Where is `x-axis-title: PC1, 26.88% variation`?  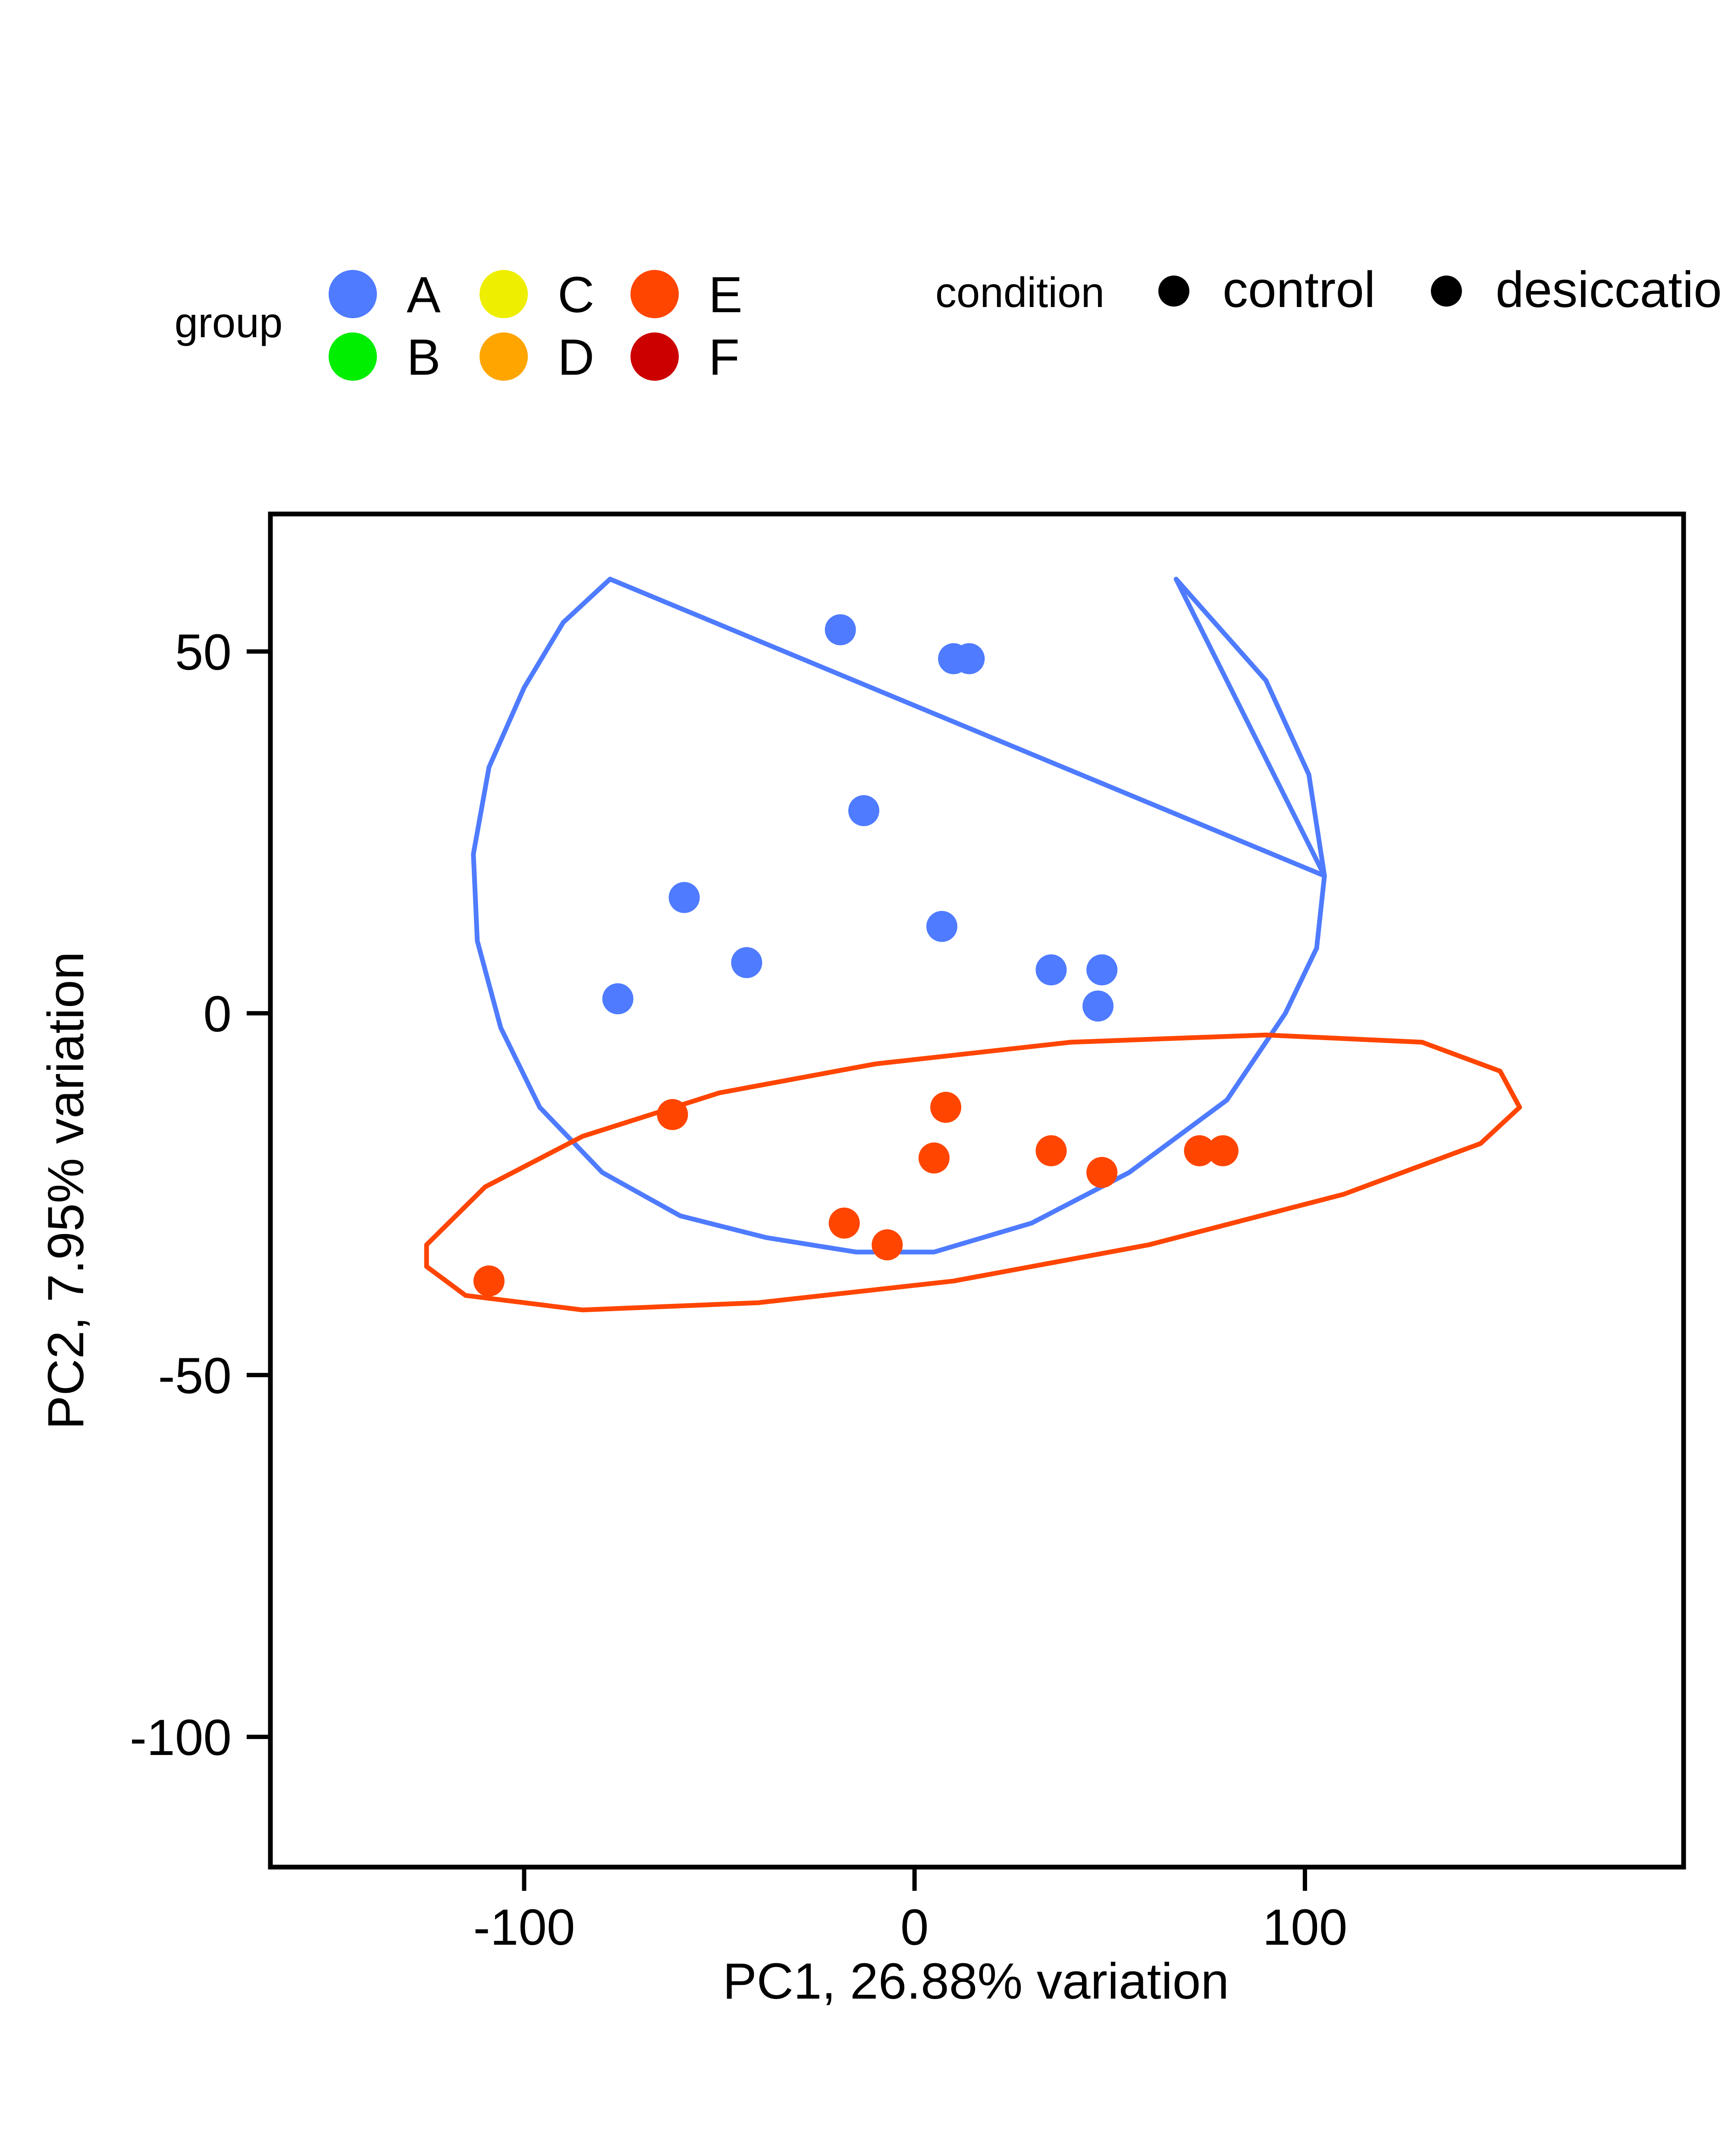
x-axis-title: PC1, 26.88% variation is located at coordinates (976, 1981).